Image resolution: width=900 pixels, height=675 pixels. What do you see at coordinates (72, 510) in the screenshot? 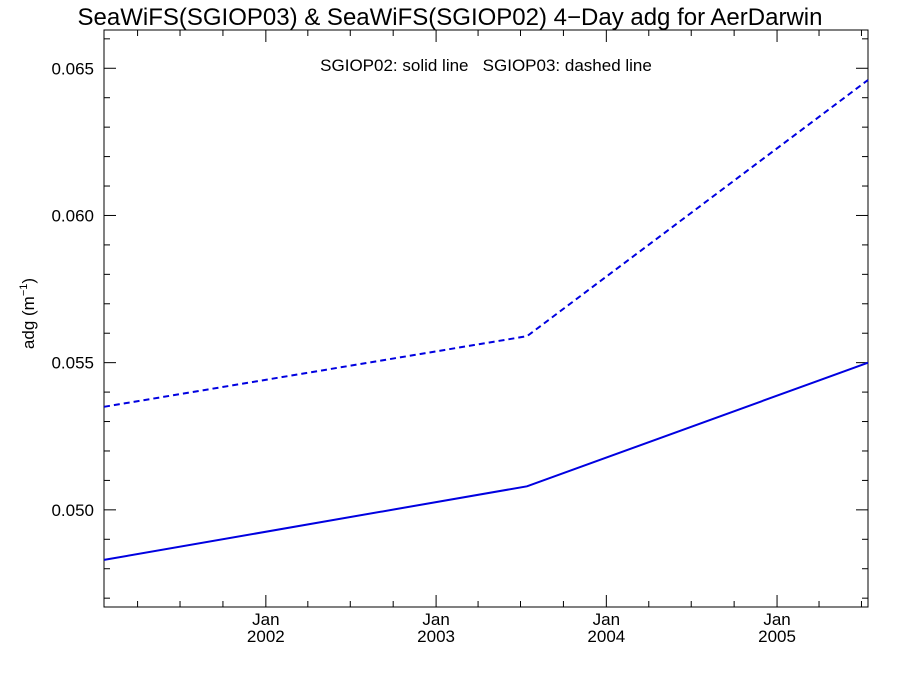
I see `y-tick-label: 0.050` at bounding box center [72, 510].